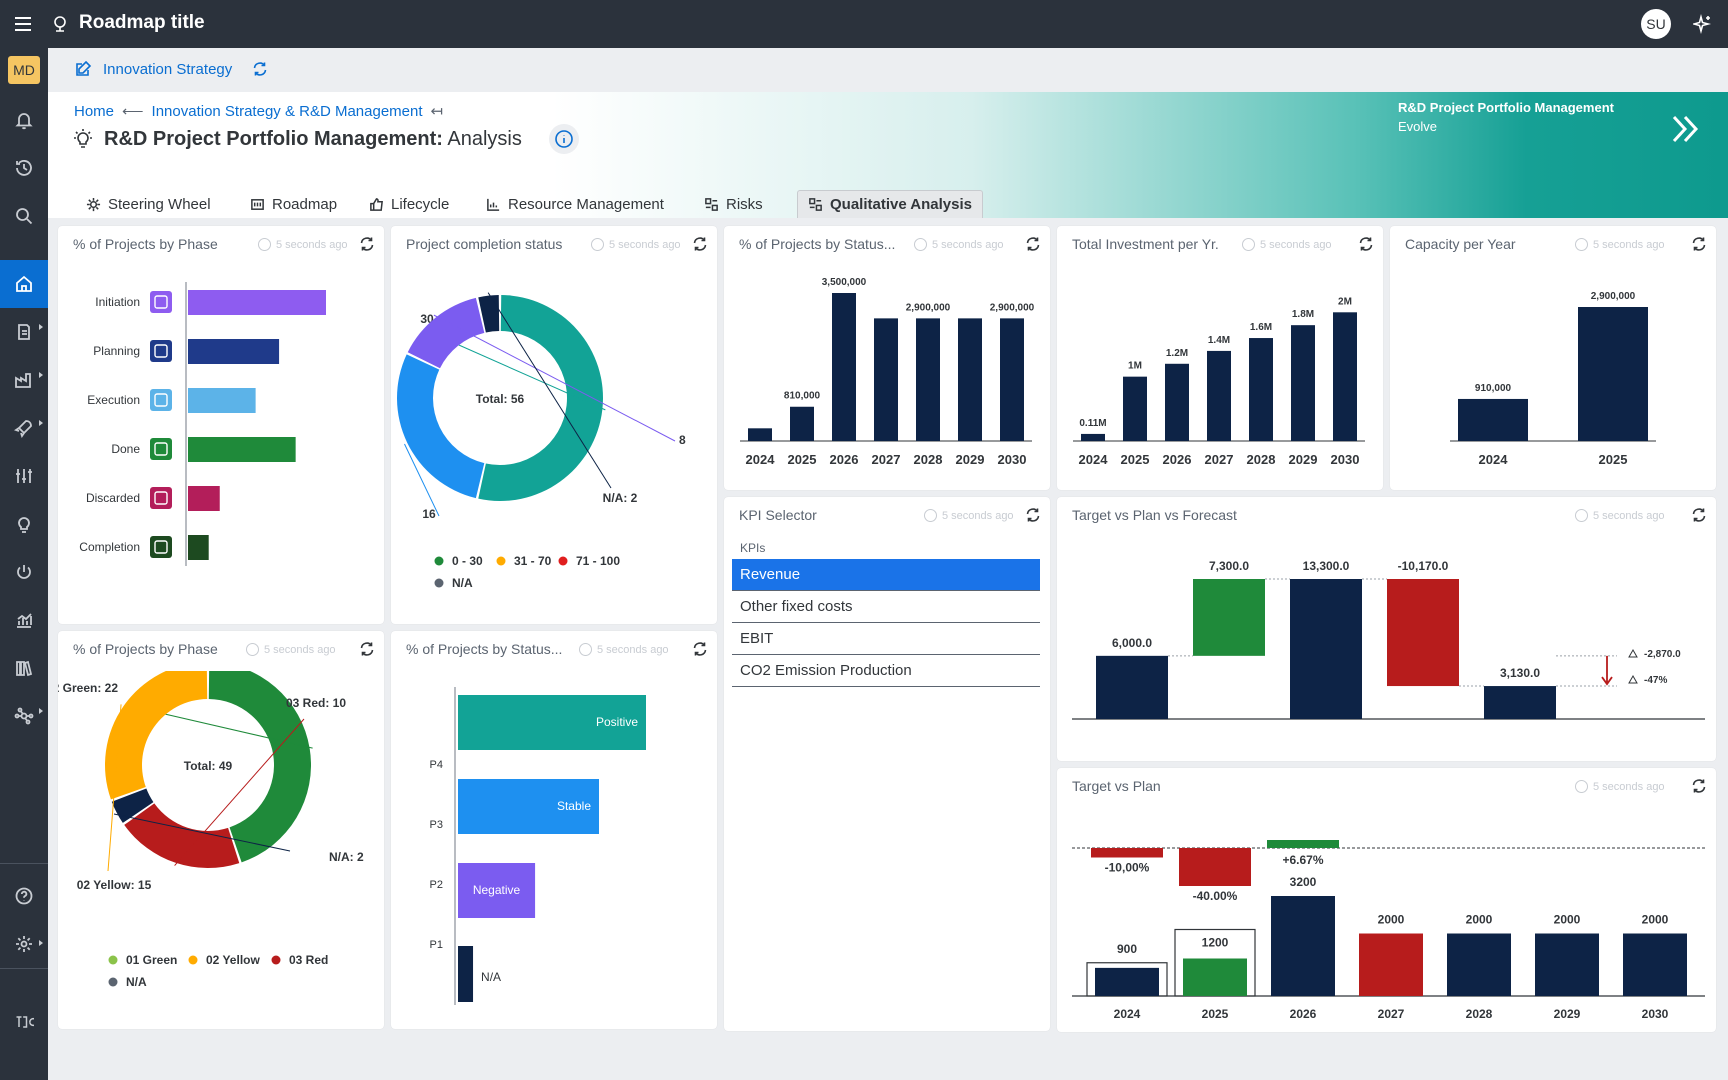  Describe the element at coordinates (148, 204) in the screenshot. I see `tab-steering-wheel: Steering Wheel` at that location.